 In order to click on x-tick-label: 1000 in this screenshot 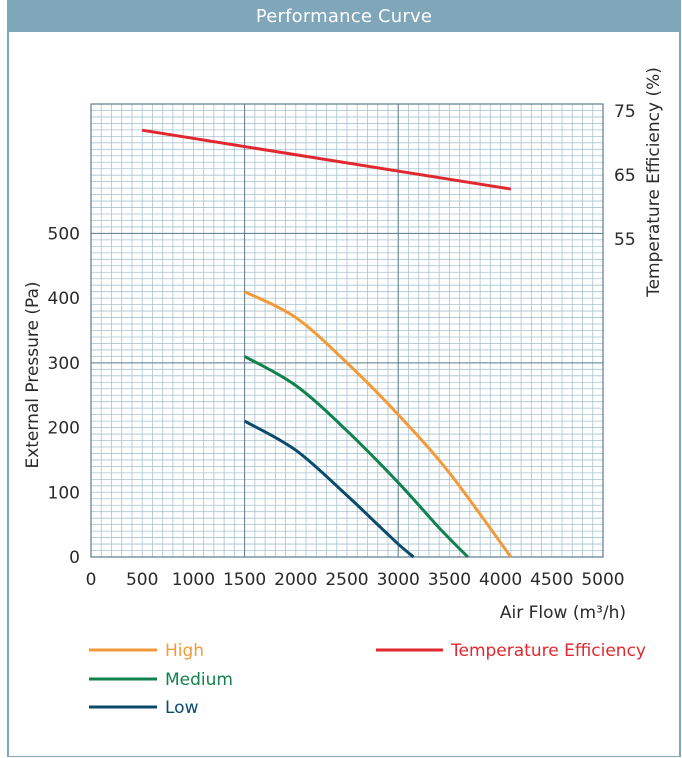, I will do `click(193, 580)`.